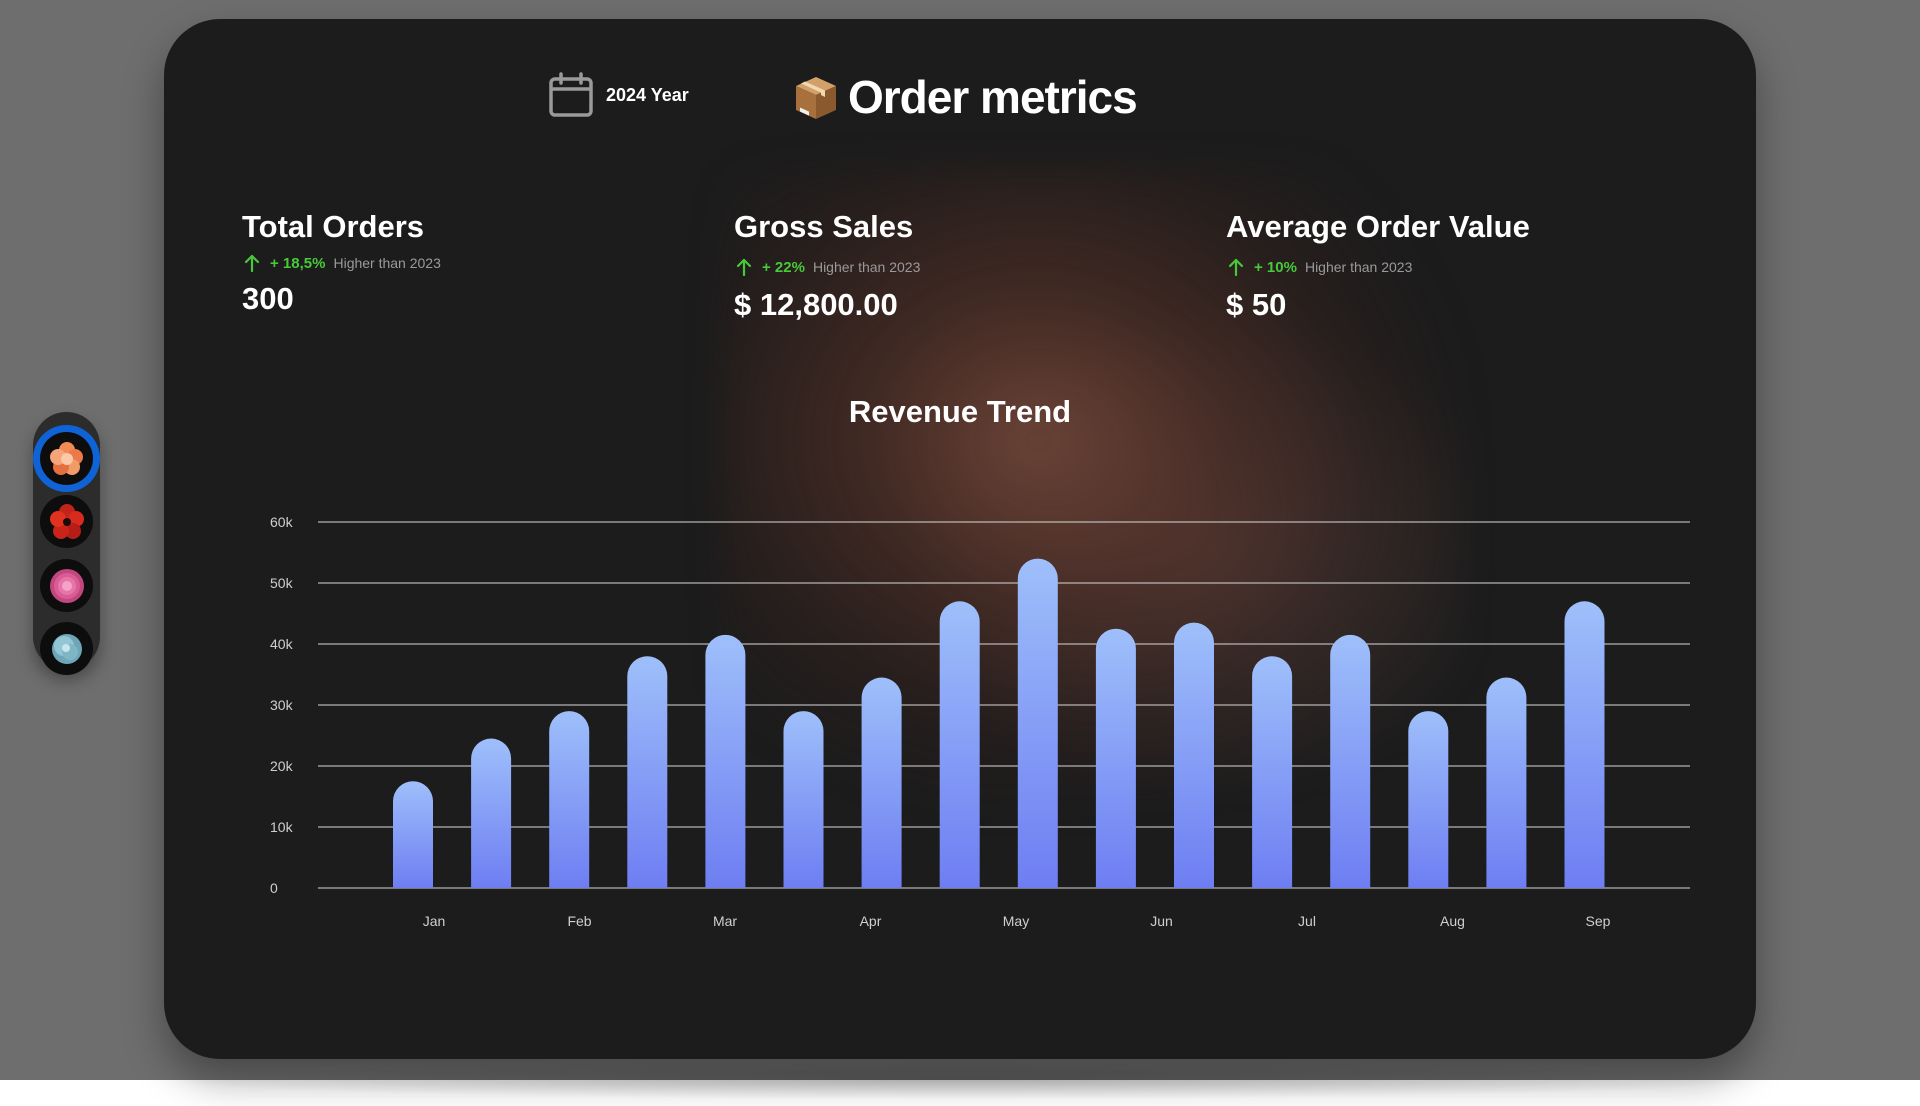  I want to click on x-tick-label: Feb, so click(579, 921).